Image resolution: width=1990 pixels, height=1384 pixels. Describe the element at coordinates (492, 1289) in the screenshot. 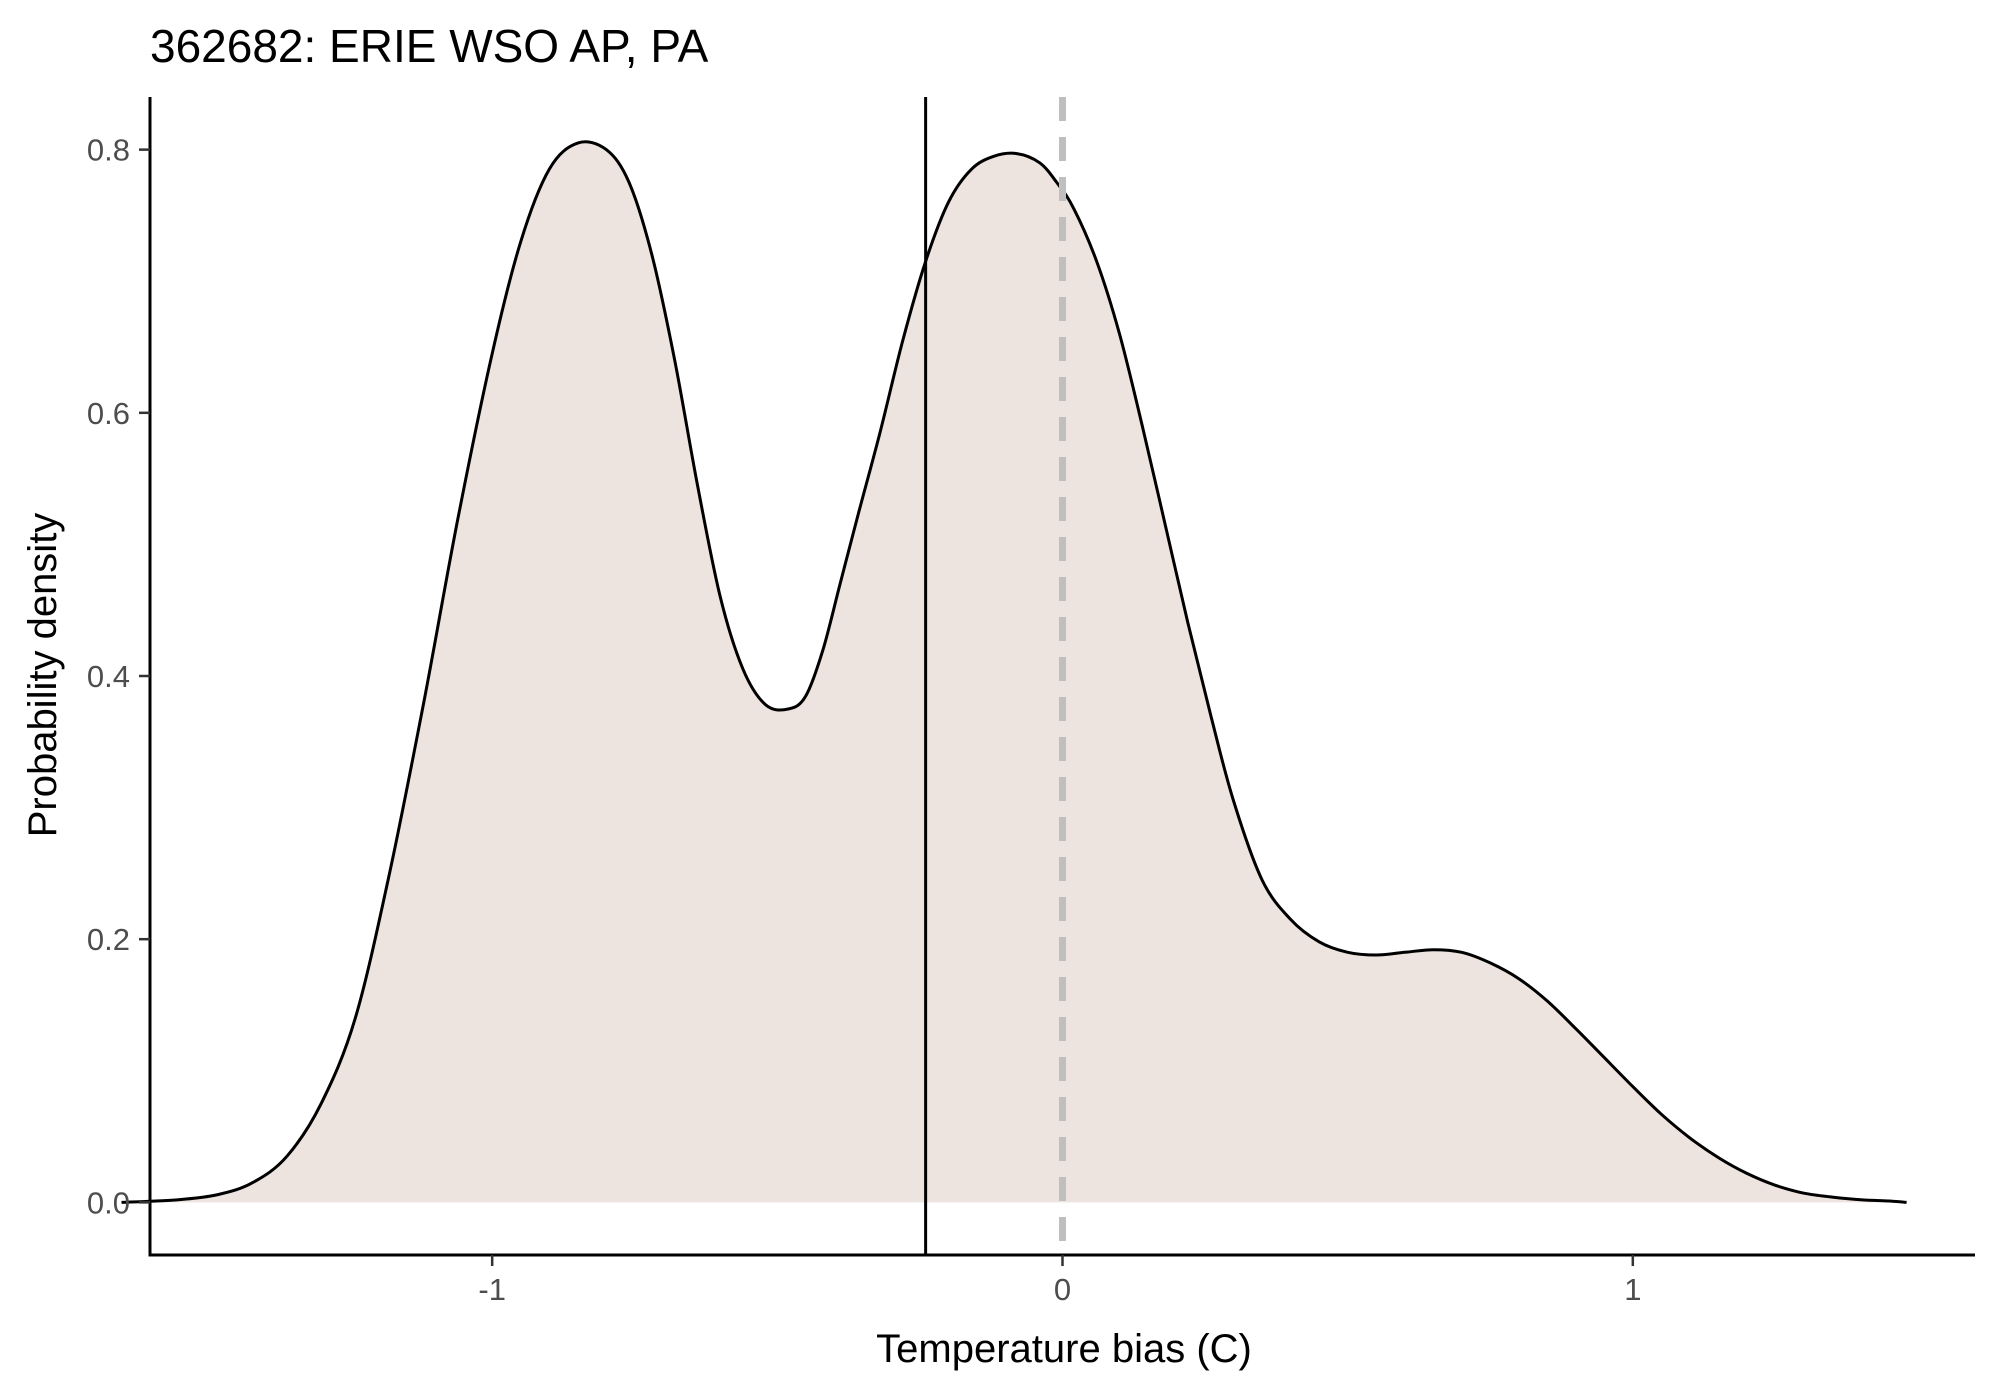

I see `x-tick-label: -1` at that location.